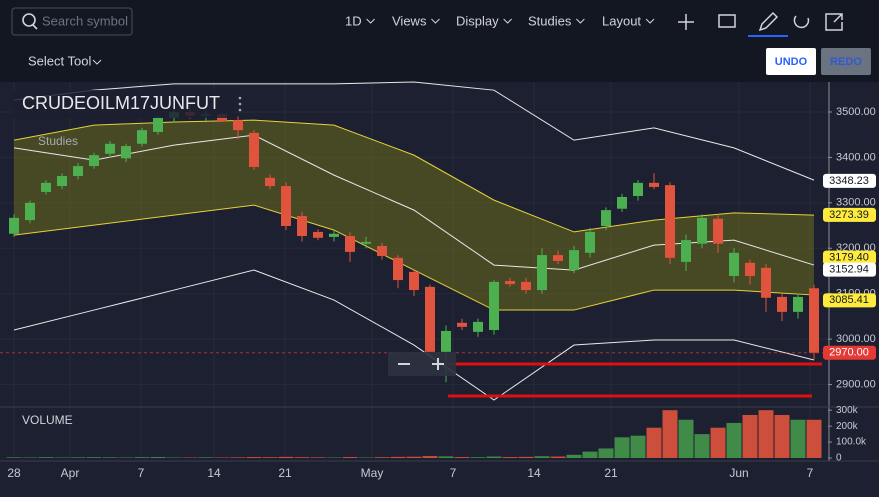 This screenshot has height=497, width=879. I want to click on tool-select: Select Tool, so click(59, 60).